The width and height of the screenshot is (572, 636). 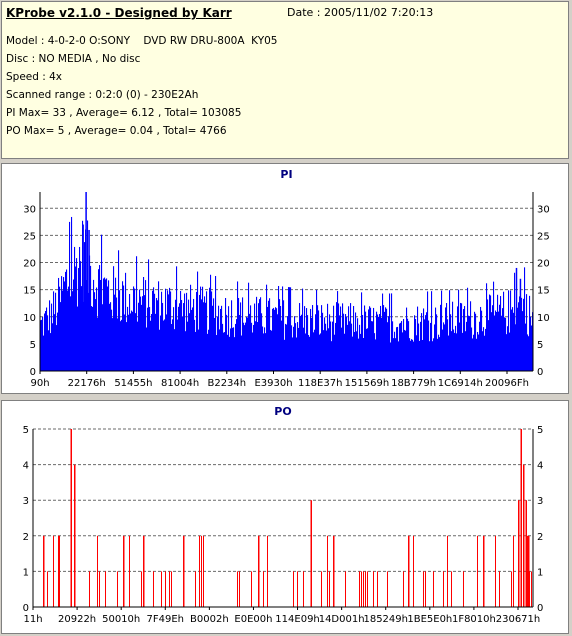 What do you see at coordinates (133, 383) in the screenshot?
I see `x-tick-label: 51455h` at bounding box center [133, 383].